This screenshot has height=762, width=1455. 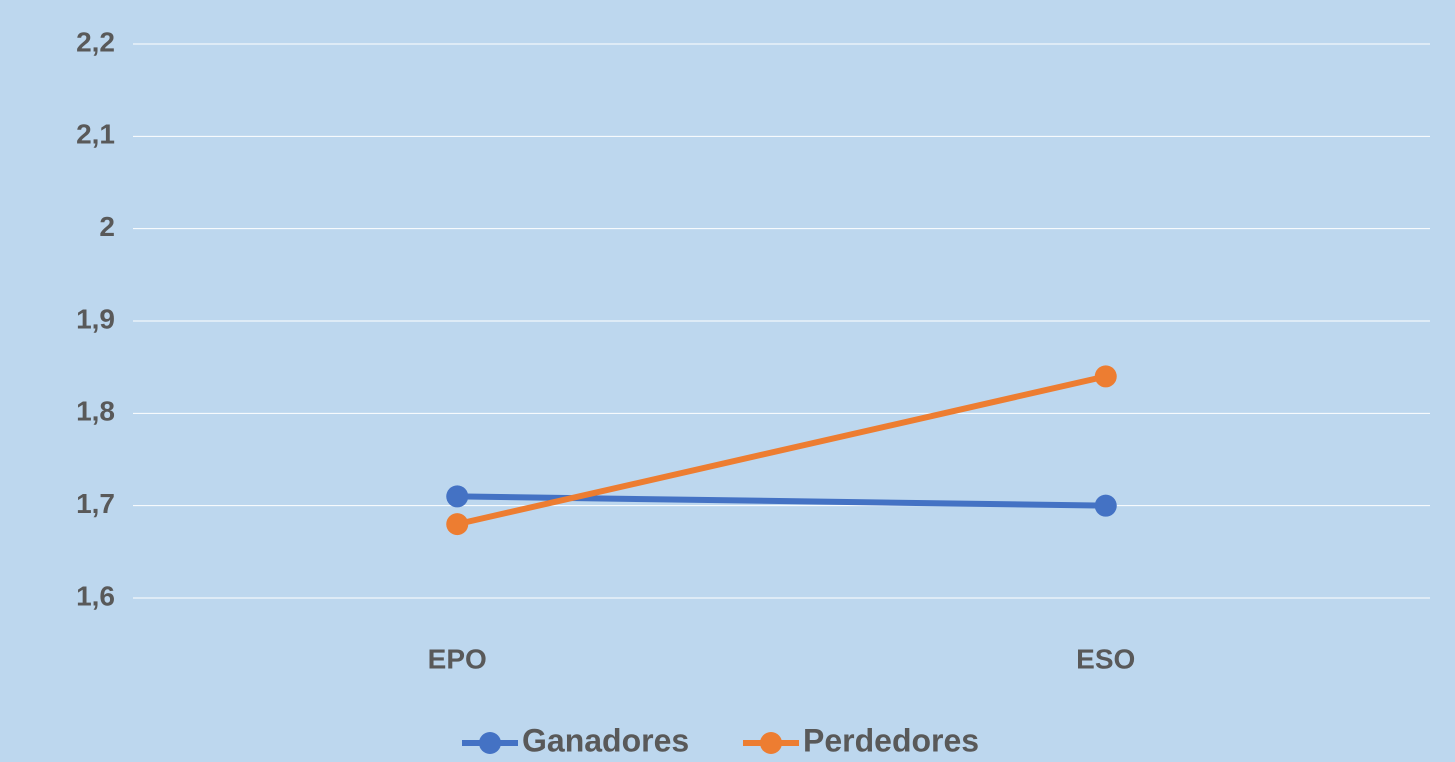 What do you see at coordinates (95, 41) in the screenshot?
I see `y-tick-label: 2,2` at bounding box center [95, 41].